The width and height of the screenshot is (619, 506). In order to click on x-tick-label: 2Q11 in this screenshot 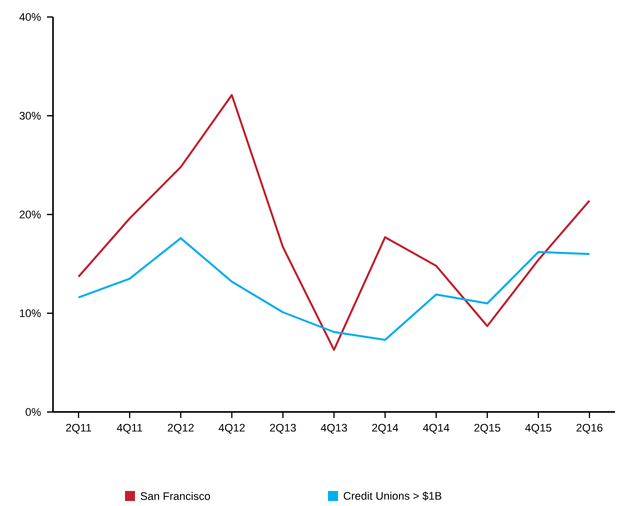, I will do `click(79, 429)`.